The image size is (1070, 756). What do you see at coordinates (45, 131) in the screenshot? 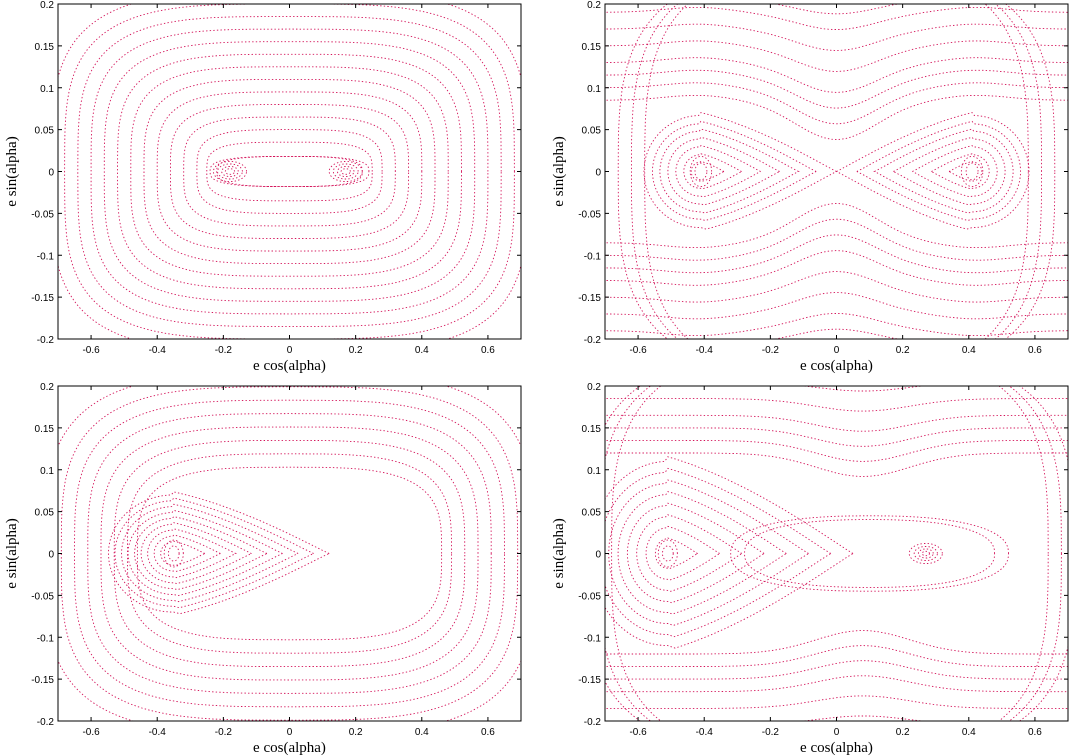
I see `y-tick-label: 0.05` at bounding box center [45, 131].